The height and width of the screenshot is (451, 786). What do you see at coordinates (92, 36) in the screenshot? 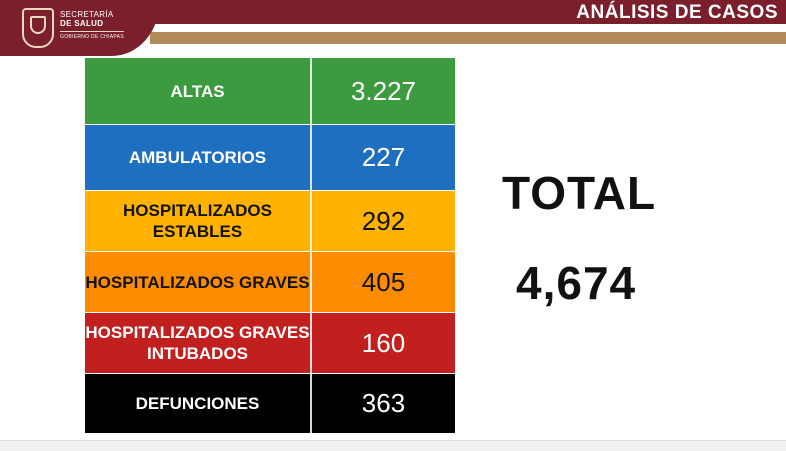
I see `org-line-3: GOBIERNO DE CHIAPAS` at bounding box center [92, 36].